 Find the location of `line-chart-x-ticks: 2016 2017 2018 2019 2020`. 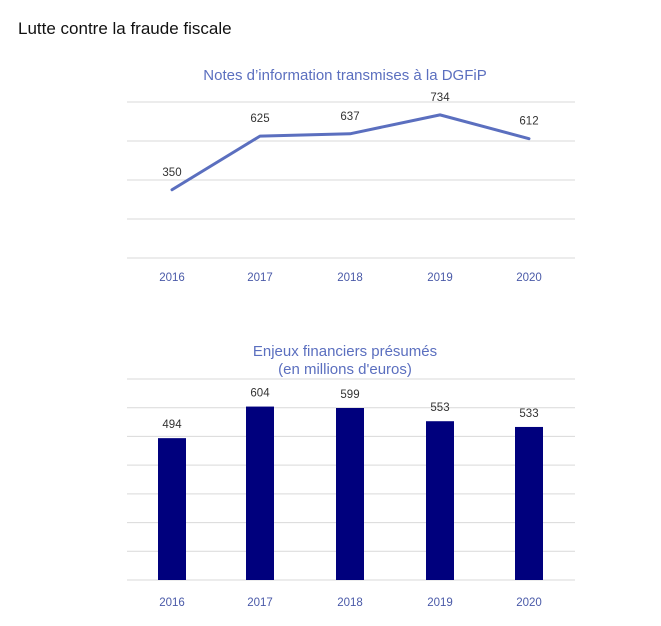

line-chart-x-ticks: 2016 2017 2018 2019 2020 is located at coordinates (350, 278).